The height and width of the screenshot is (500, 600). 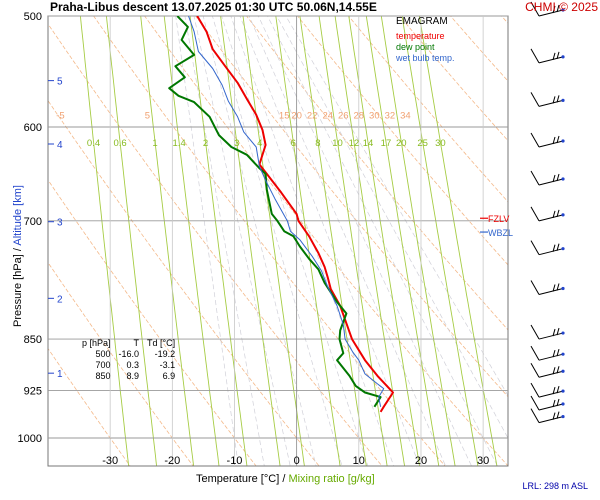 What do you see at coordinates (147, 116) in the screenshot?
I see `dry-adiabat-label: 5` at bounding box center [147, 116].